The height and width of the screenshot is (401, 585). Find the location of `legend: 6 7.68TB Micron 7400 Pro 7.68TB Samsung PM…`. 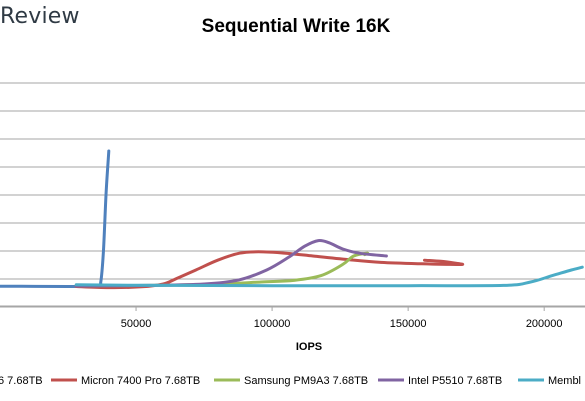

legend: 6 7.68TB Micron 7400 Pro 7.68TB Samsung PM… is located at coordinates (290, 381).